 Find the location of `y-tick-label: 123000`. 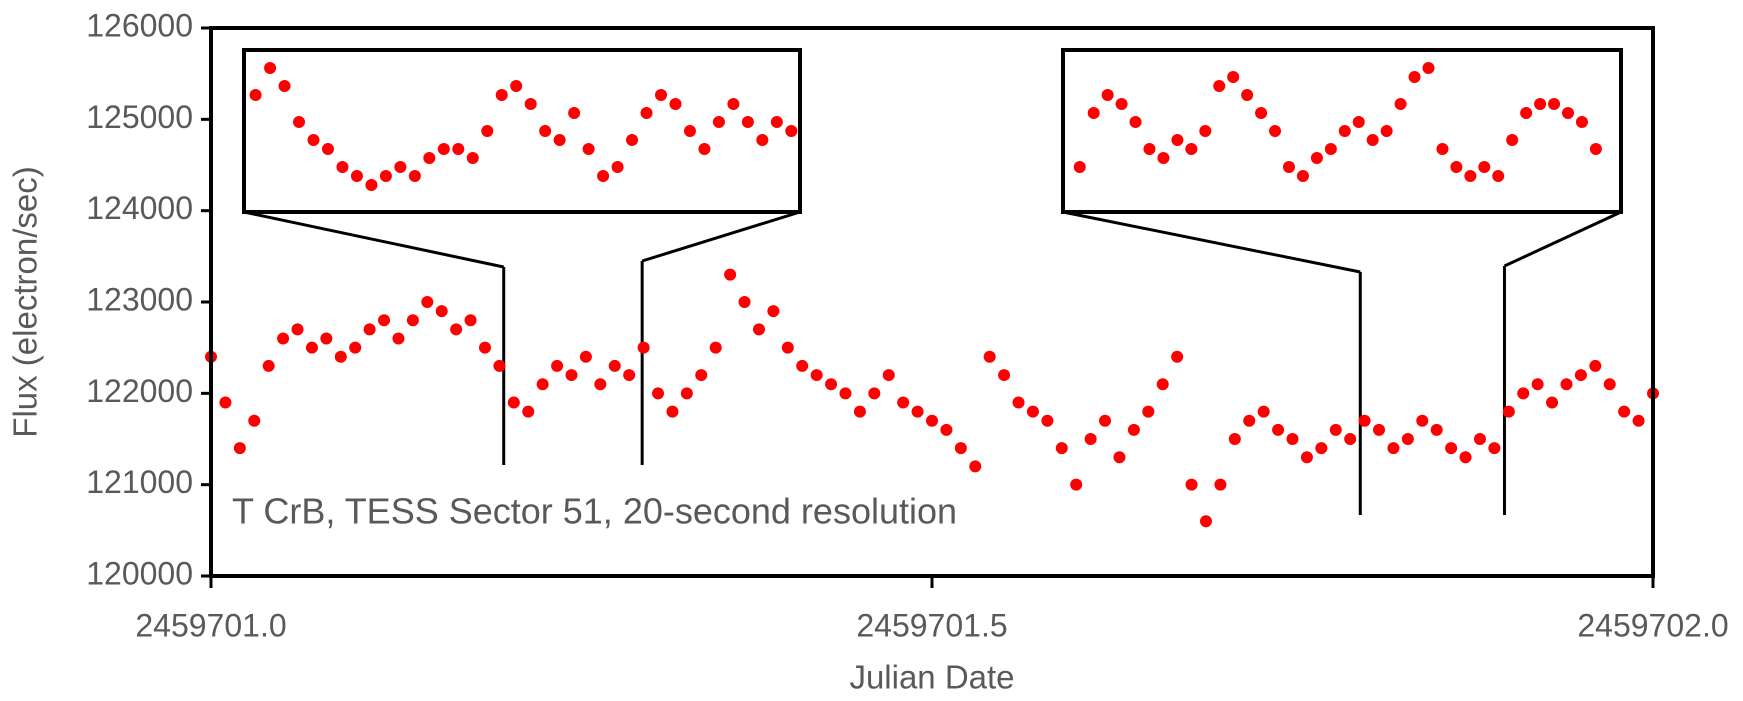

y-tick-label: 123000 is located at coordinates (139, 299).